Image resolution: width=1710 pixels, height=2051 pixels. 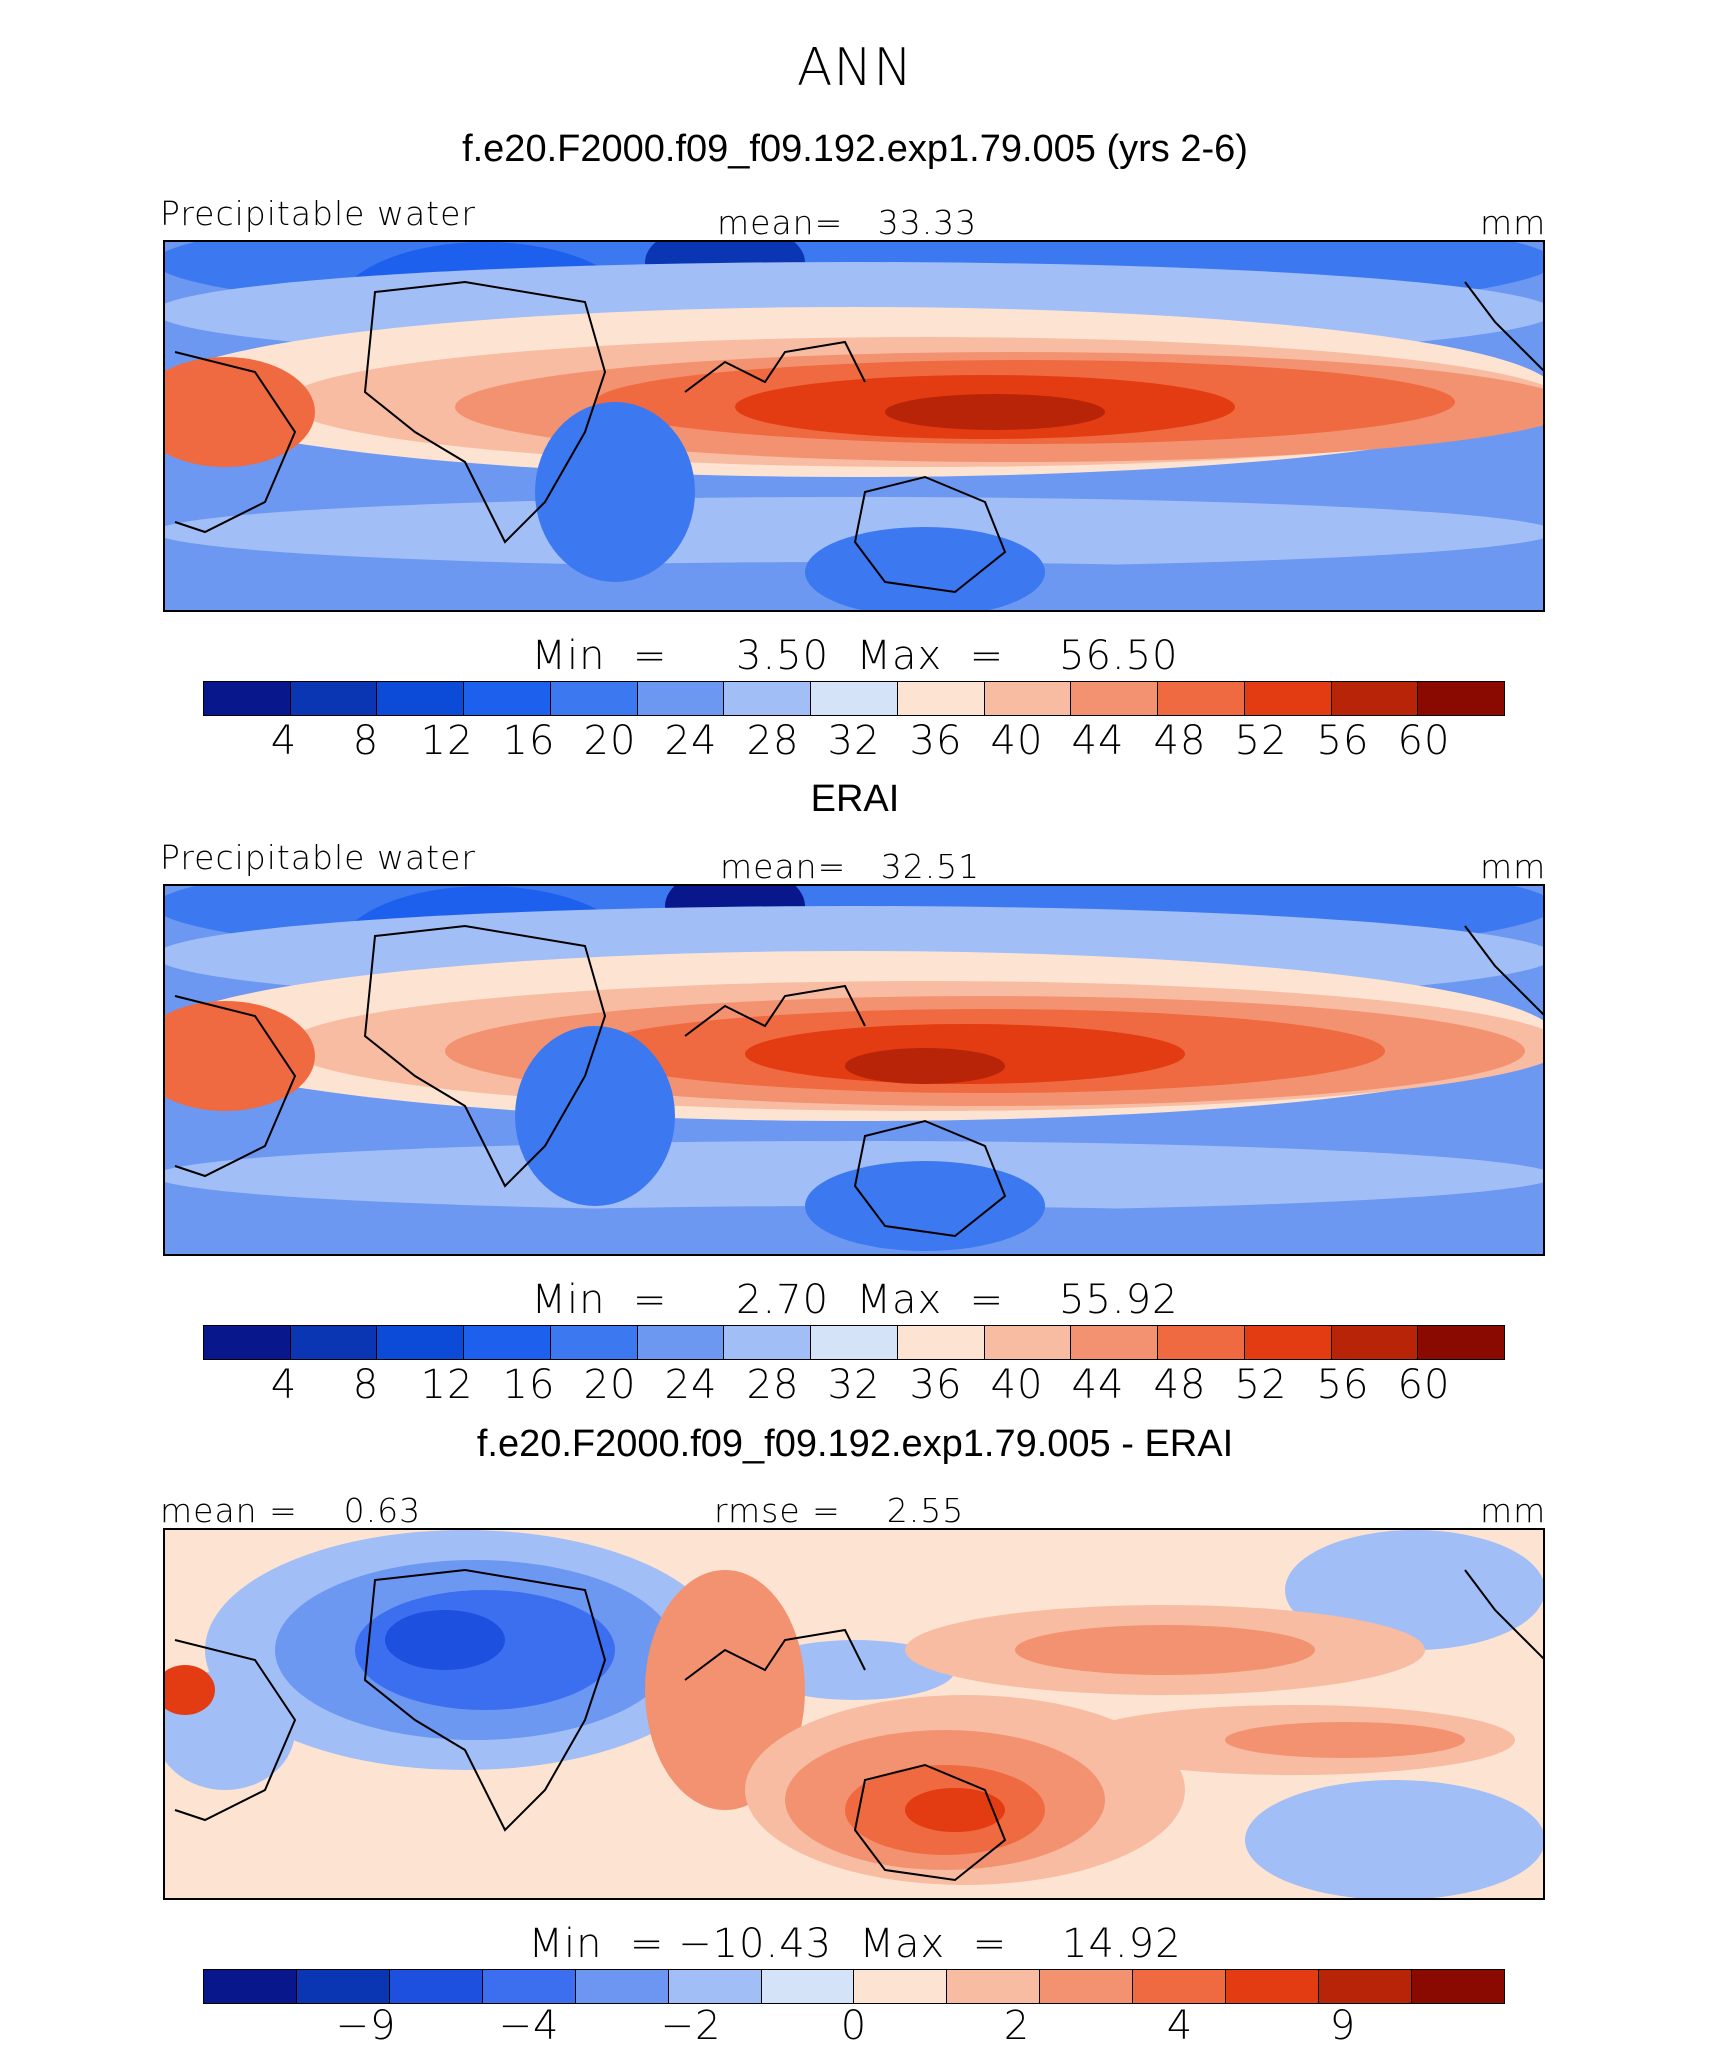 I want to click on panel-1-units-label: mm, so click(x=1513, y=222).